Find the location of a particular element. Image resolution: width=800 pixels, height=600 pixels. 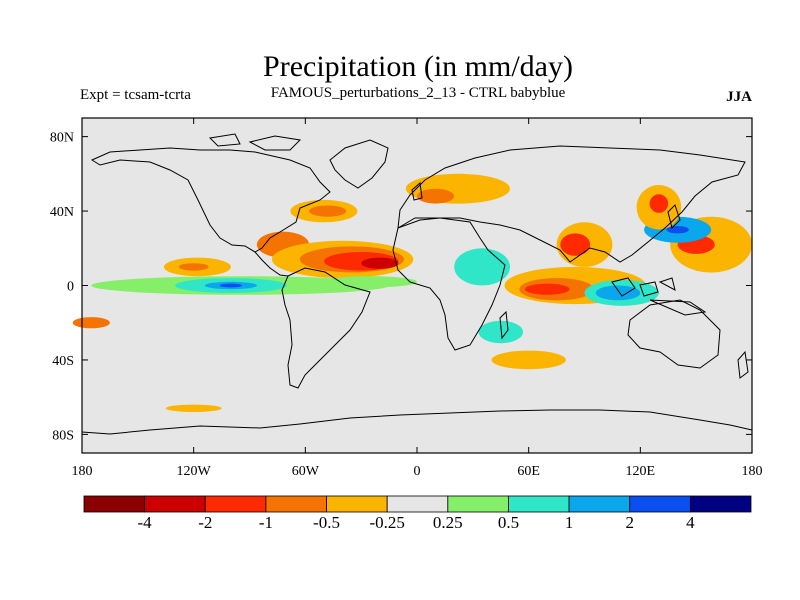

x-tick-label-1: 120W is located at coordinates (194, 471).